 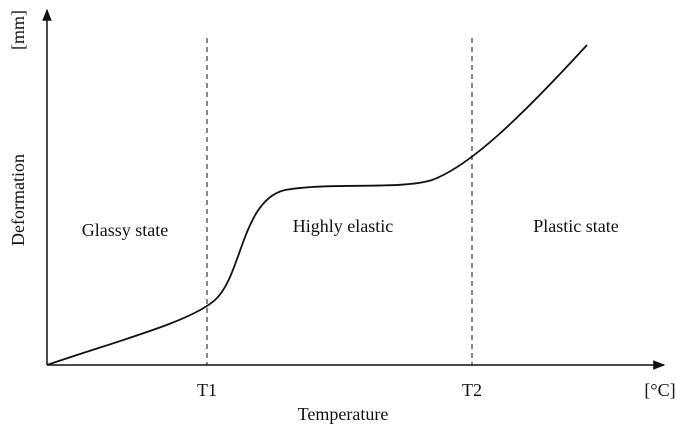 What do you see at coordinates (343, 226) in the screenshot?
I see `region-label: Highly elastic` at bounding box center [343, 226].